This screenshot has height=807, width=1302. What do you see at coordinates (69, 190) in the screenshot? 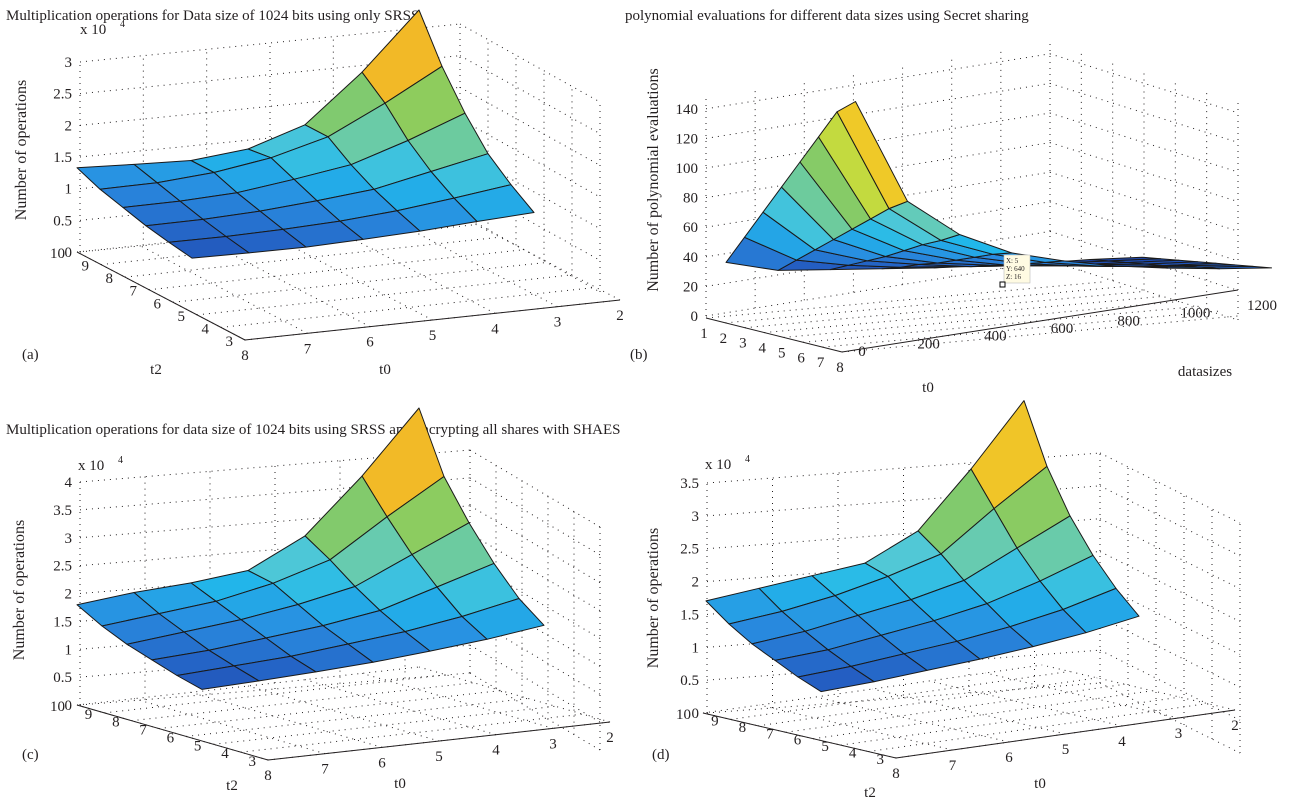
I see `z-tick-label: 1` at bounding box center [69, 190].